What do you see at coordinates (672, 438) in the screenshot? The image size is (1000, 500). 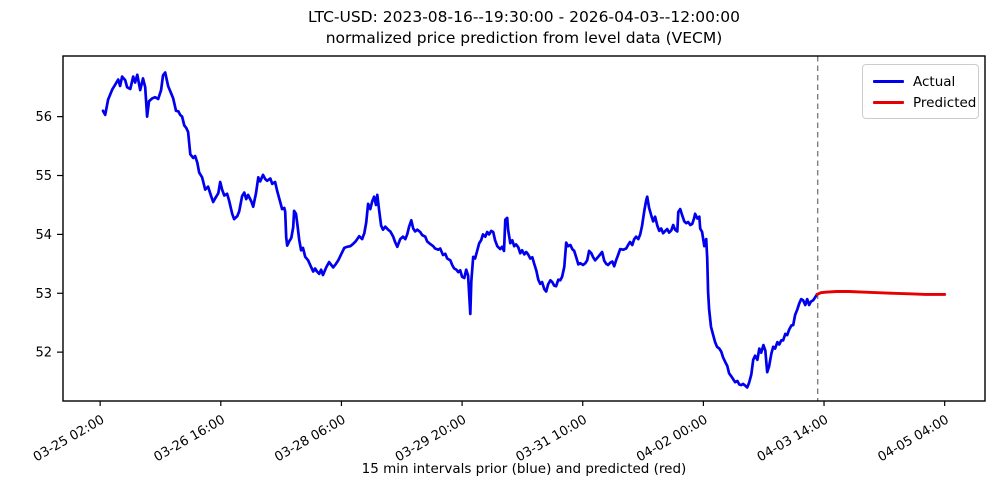 I see `x-tick-label: 04-02 00:00` at bounding box center [672, 438].